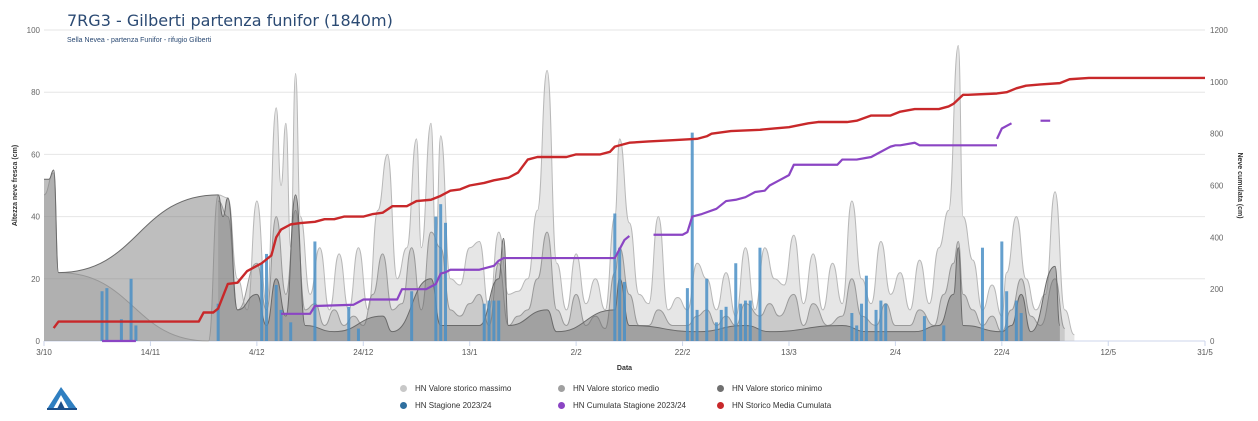 The height and width of the screenshot is (421, 1258). Describe the element at coordinates (453, 405) in the screenshot. I see `legend-label-stagione: HN Stagione 2023/24` at that location.